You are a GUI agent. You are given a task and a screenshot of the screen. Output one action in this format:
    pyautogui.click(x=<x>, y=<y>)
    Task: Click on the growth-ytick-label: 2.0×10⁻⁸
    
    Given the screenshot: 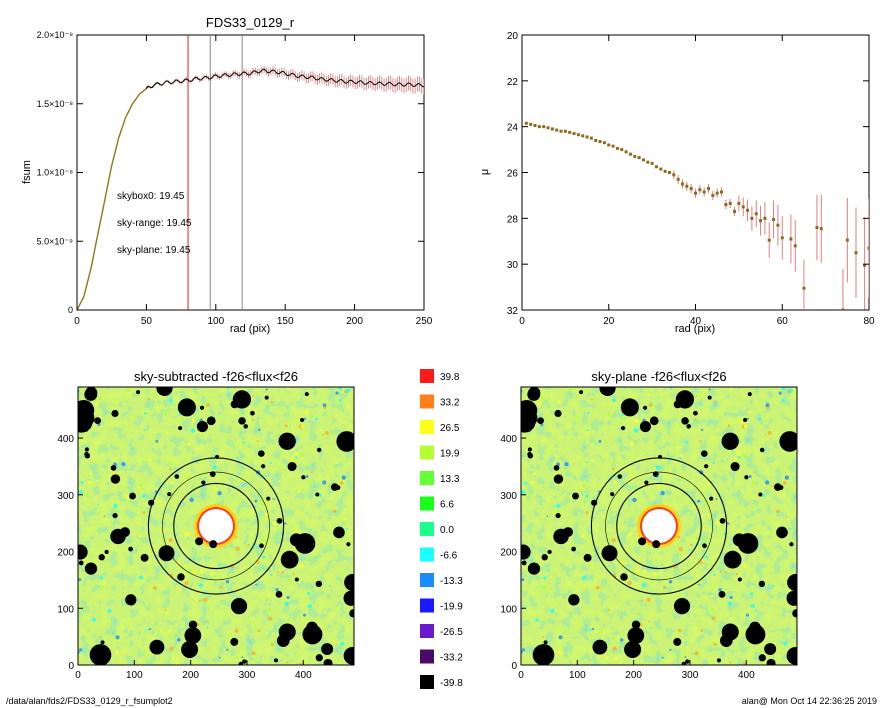 What is the action you would take?
    pyautogui.click(x=55, y=35)
    